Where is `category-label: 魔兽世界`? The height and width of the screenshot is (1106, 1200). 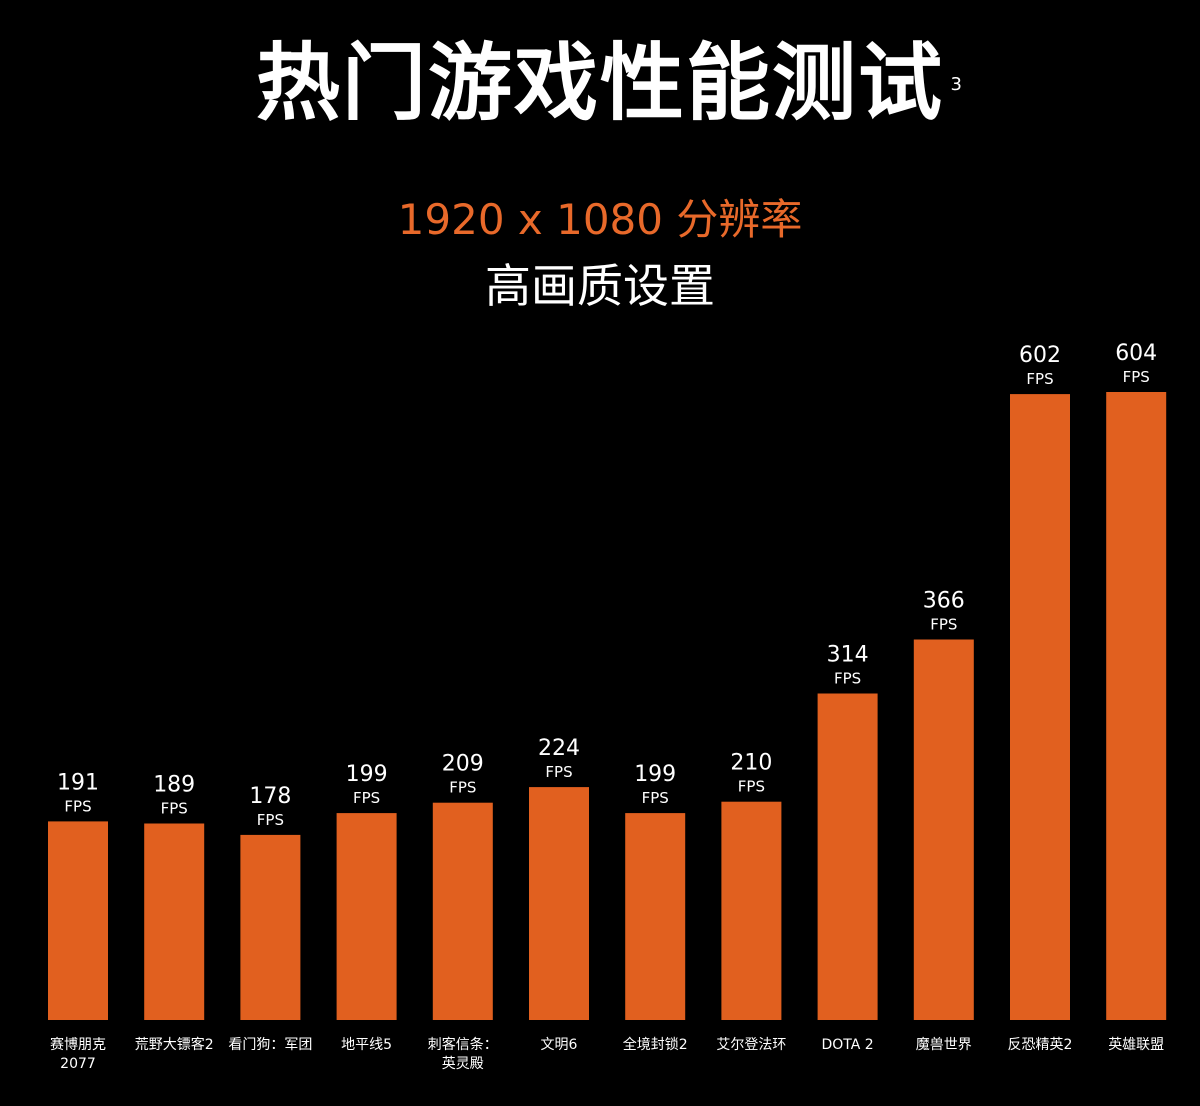 category-label: 魔兽世界 is located at coordinates (943, 1045).